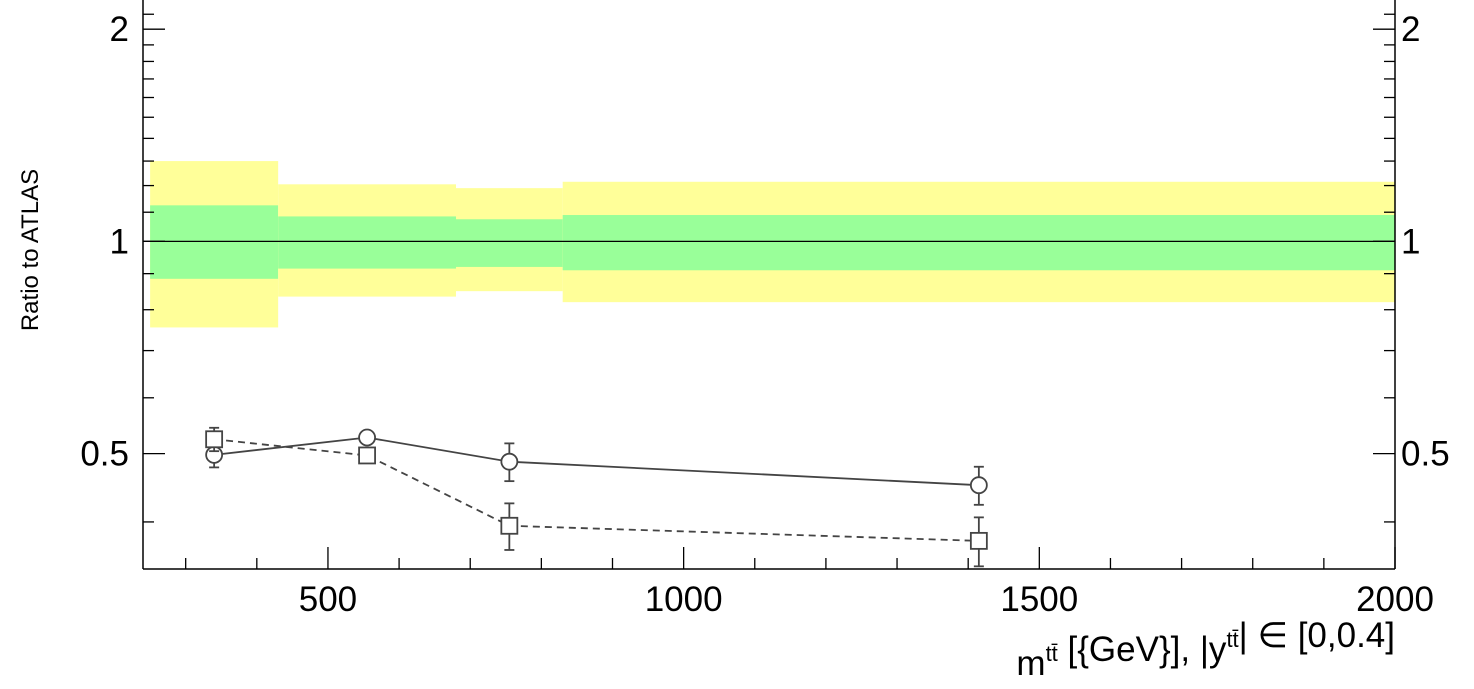 This screenshot has height=689, width=1474. What do you see at coordinates (1317, 635) in the screenshot?
I see `x-axis-title-part: | ∈ [0,0.4]` at bounding box center [1317, 635].